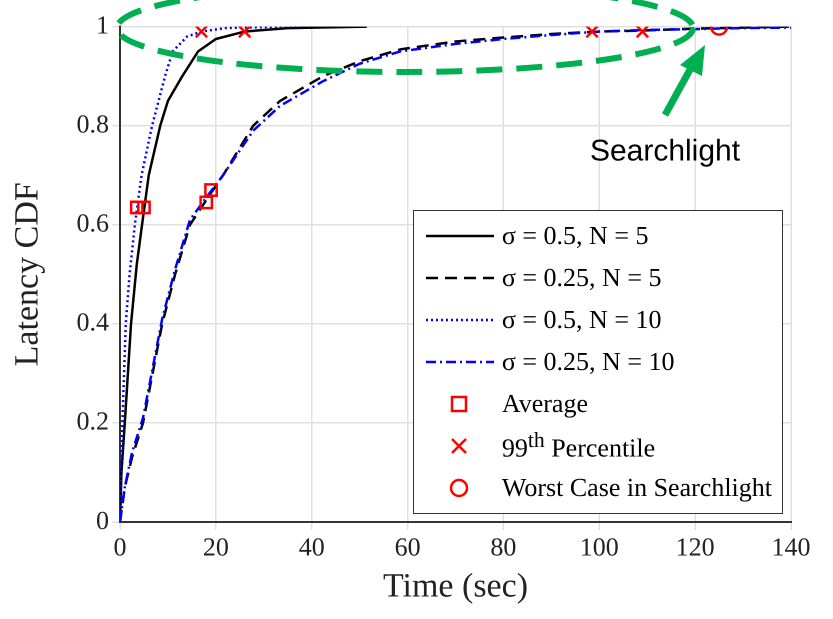  What do you see at coordinates (599, 547) in the screenshot?
I see `x-tick-label: 100` at bounding box center [599, 547].